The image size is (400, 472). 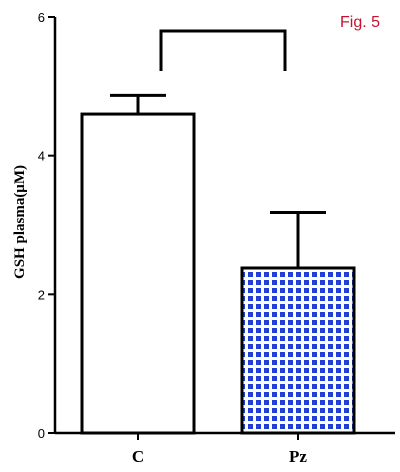 I want to click on y-axis-title: GSH plasma(μM), so click(x=20, y=222).